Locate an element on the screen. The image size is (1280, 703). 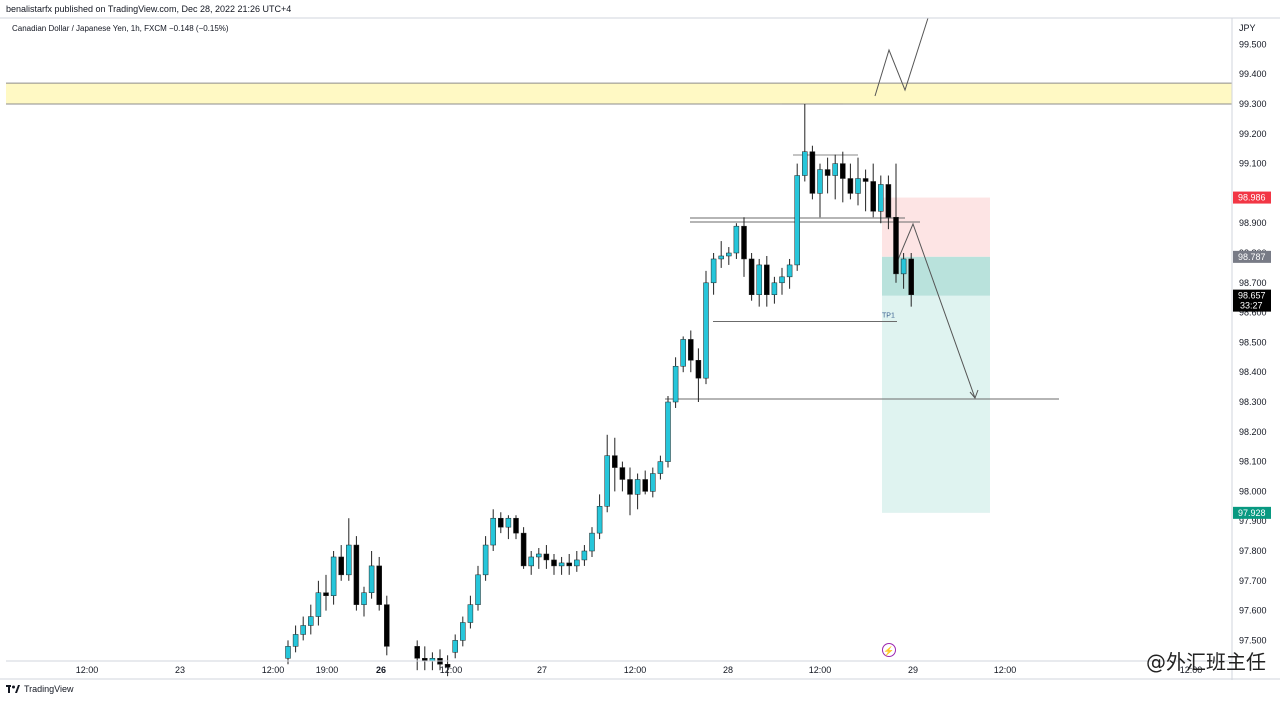
stop-price-badge: 98.986 is located at coordinates (1252, 198).